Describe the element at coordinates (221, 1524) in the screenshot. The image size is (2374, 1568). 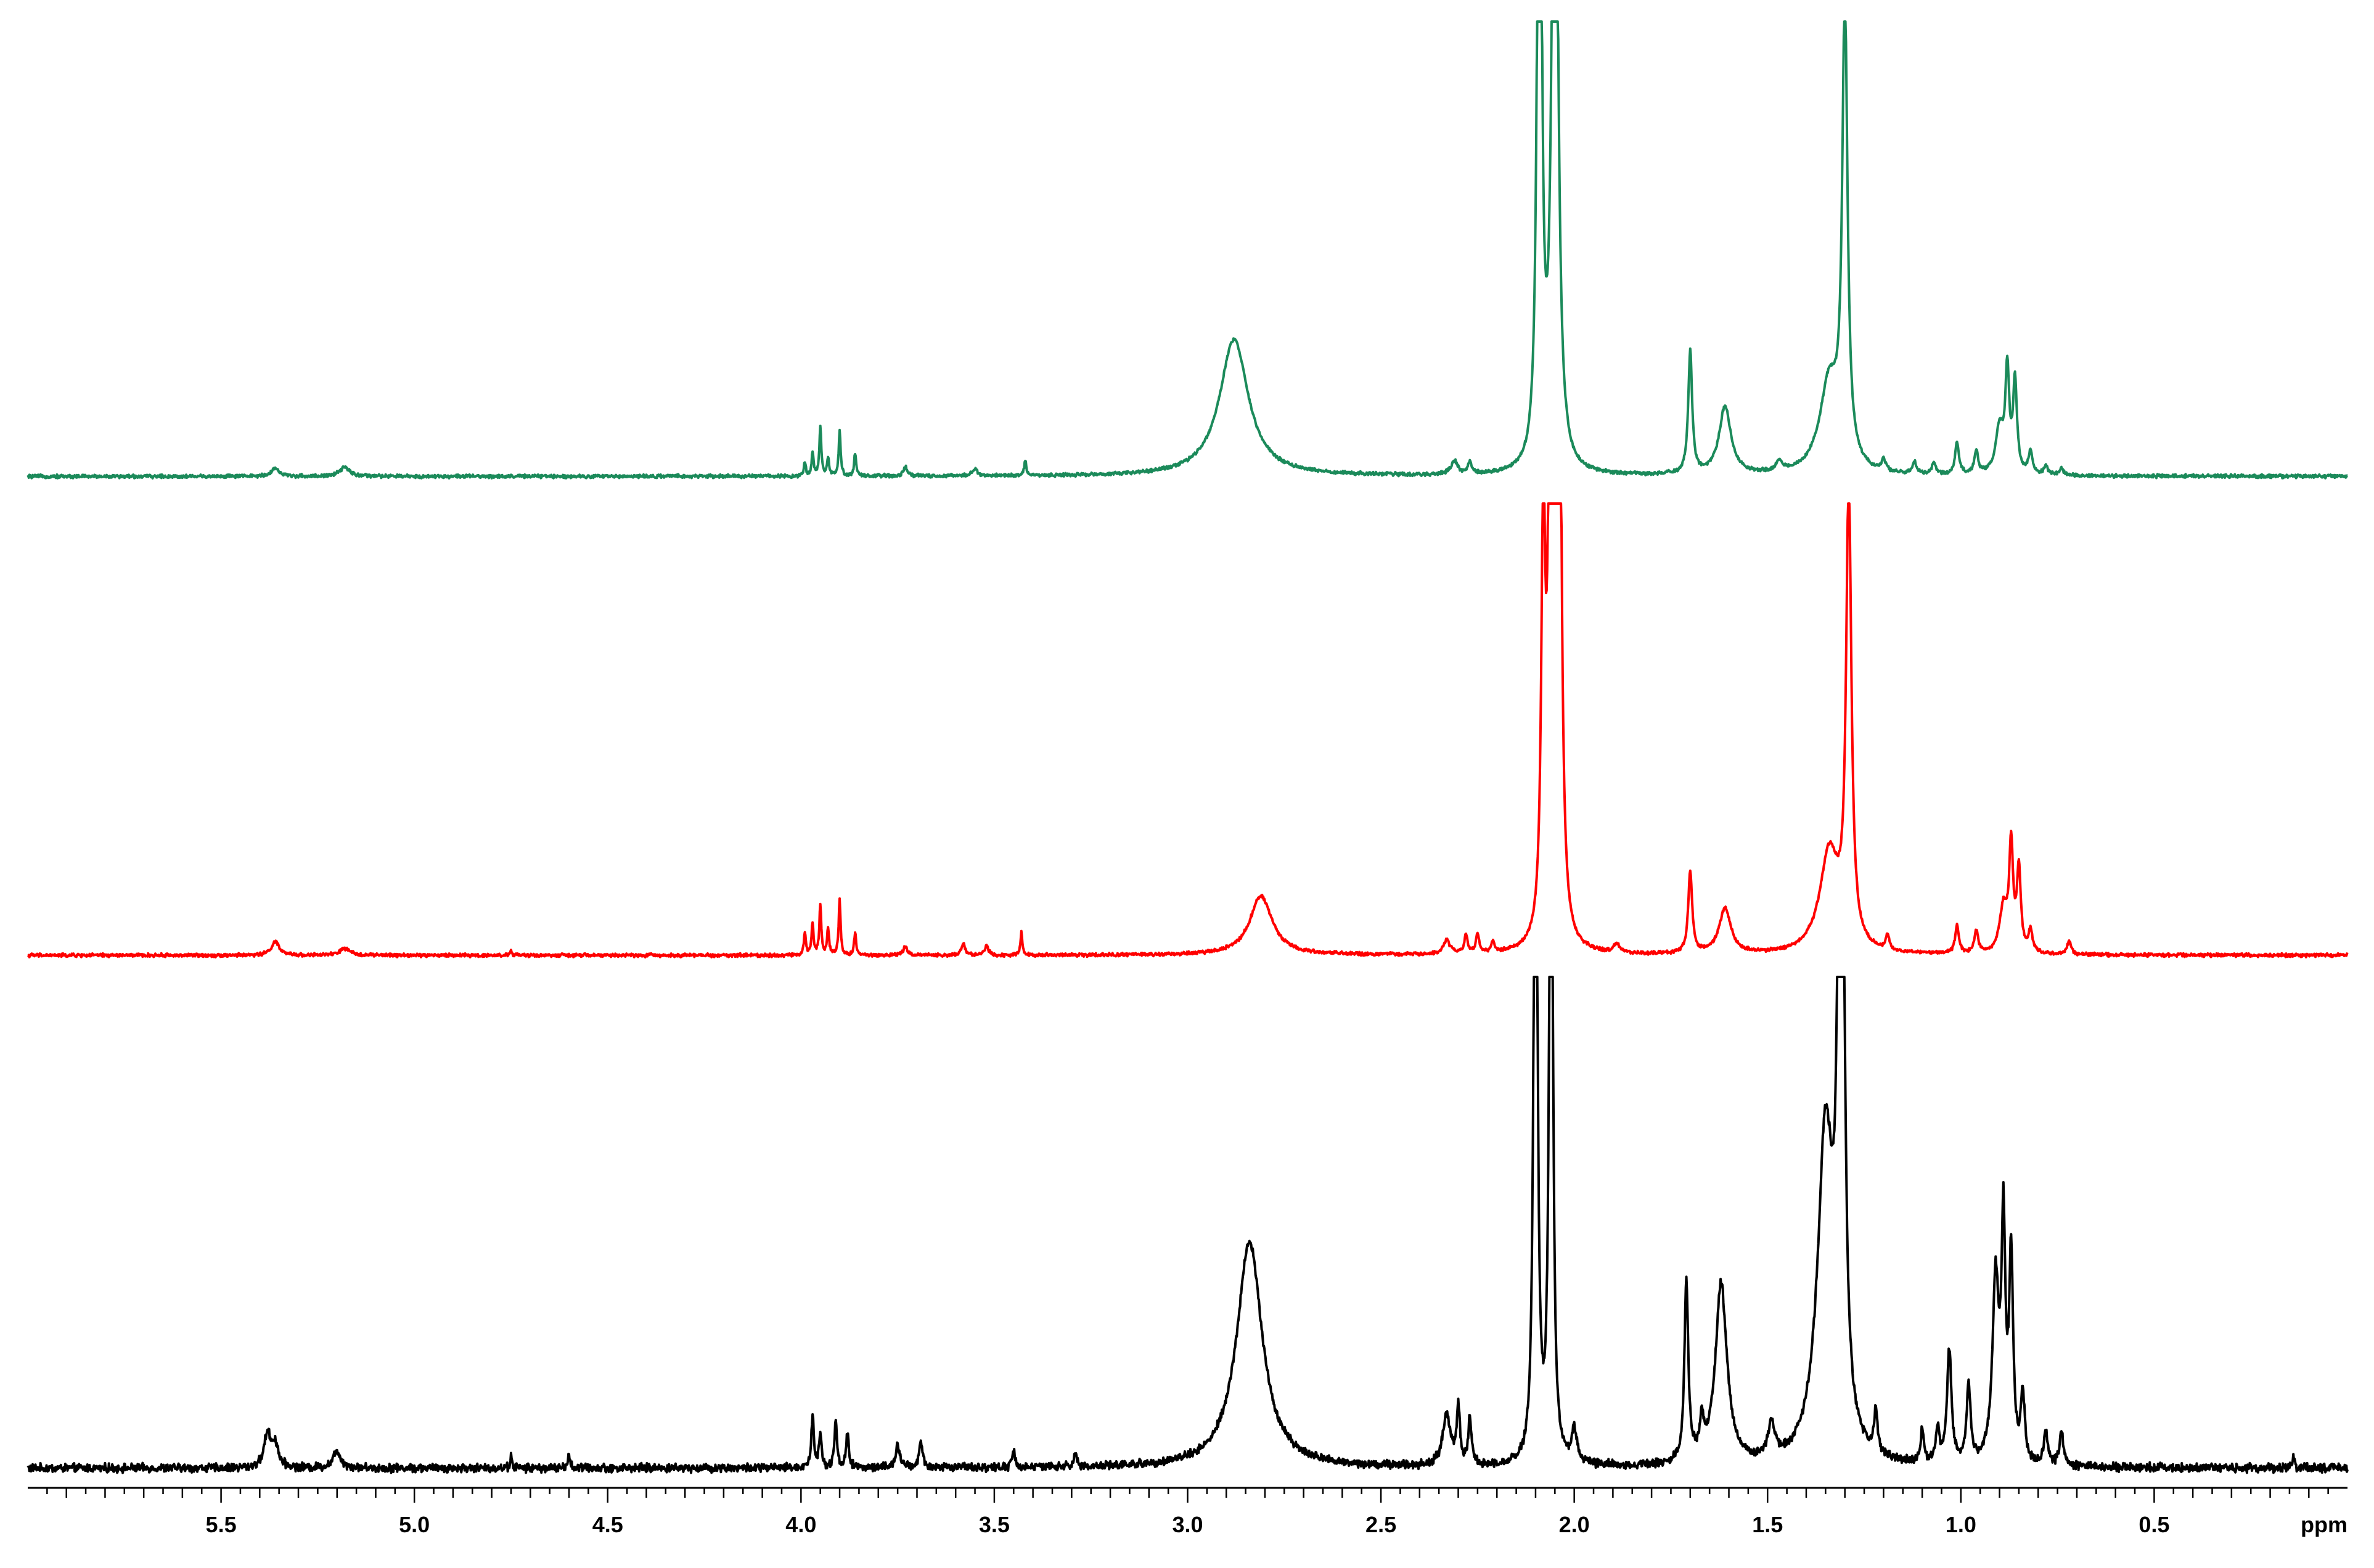
I see `x-axis-tick-label: 5.5` at that location.